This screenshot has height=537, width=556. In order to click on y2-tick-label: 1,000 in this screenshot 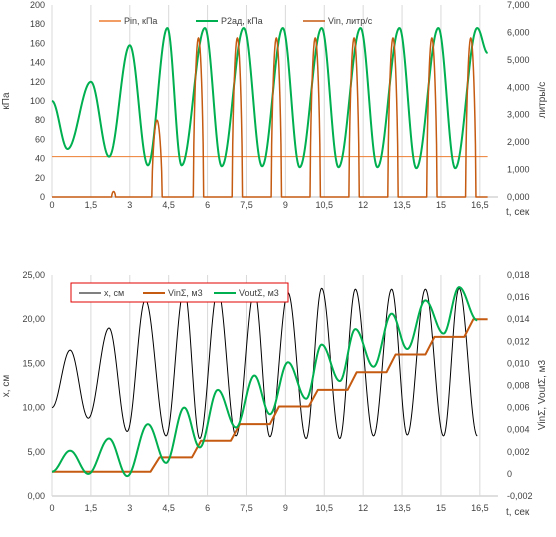, I will do `click(518, 170)`.